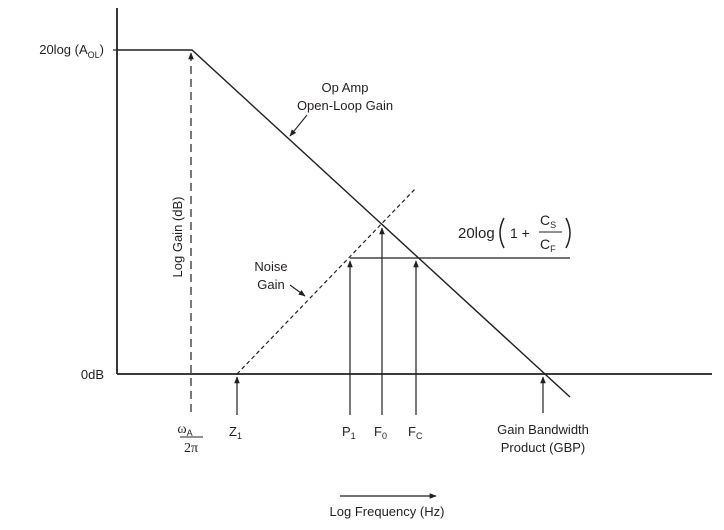 This screenshot has height=530, width=724. Describe the element at coordinates (326, 281) in the screenshot. I see `noise-gain-slope` at that location.